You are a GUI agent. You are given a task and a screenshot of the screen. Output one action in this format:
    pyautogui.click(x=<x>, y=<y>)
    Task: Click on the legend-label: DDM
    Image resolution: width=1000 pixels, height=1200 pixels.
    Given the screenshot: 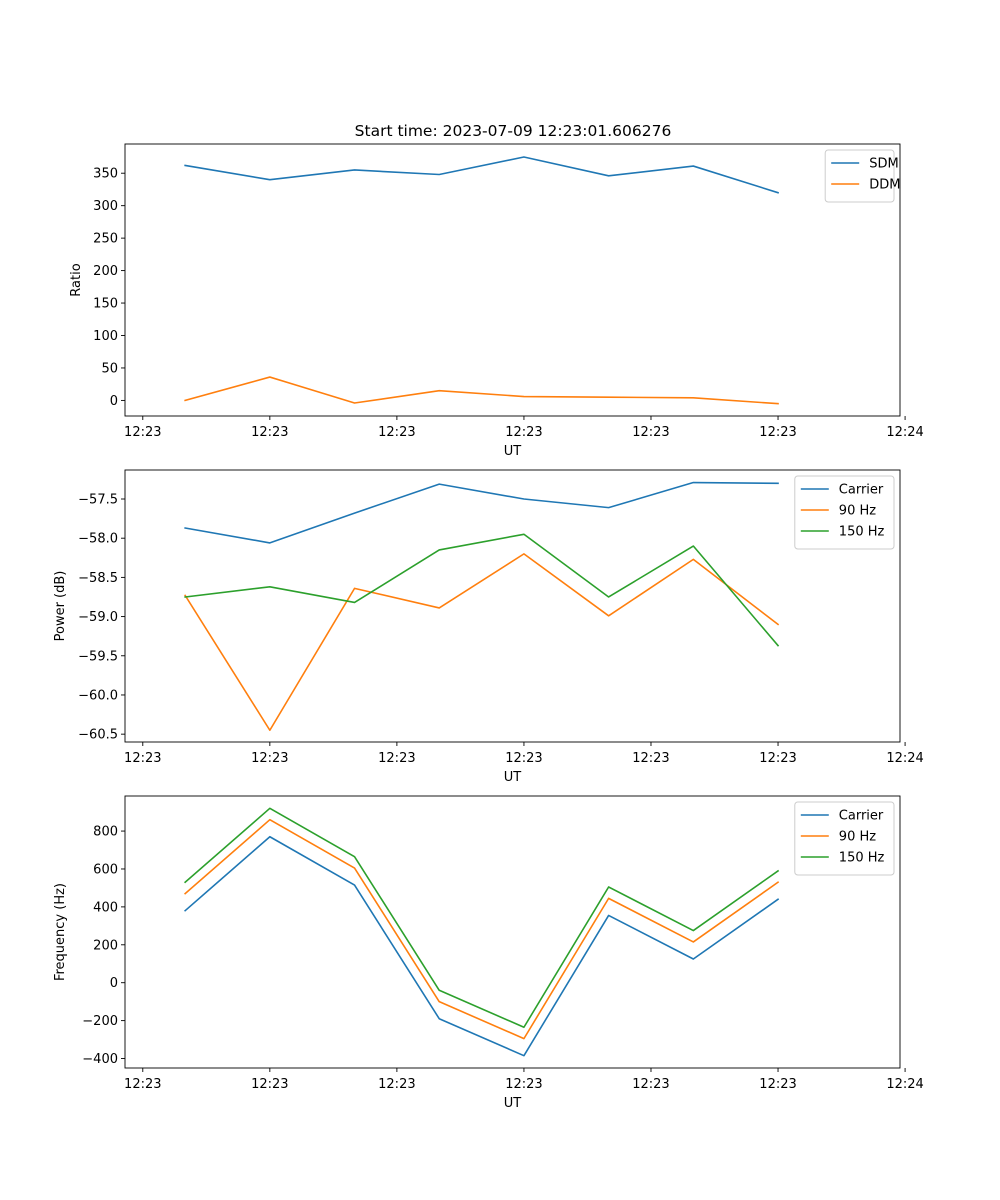 What is the action you would take?
    pyautogui.click(x=884, y=185)
    